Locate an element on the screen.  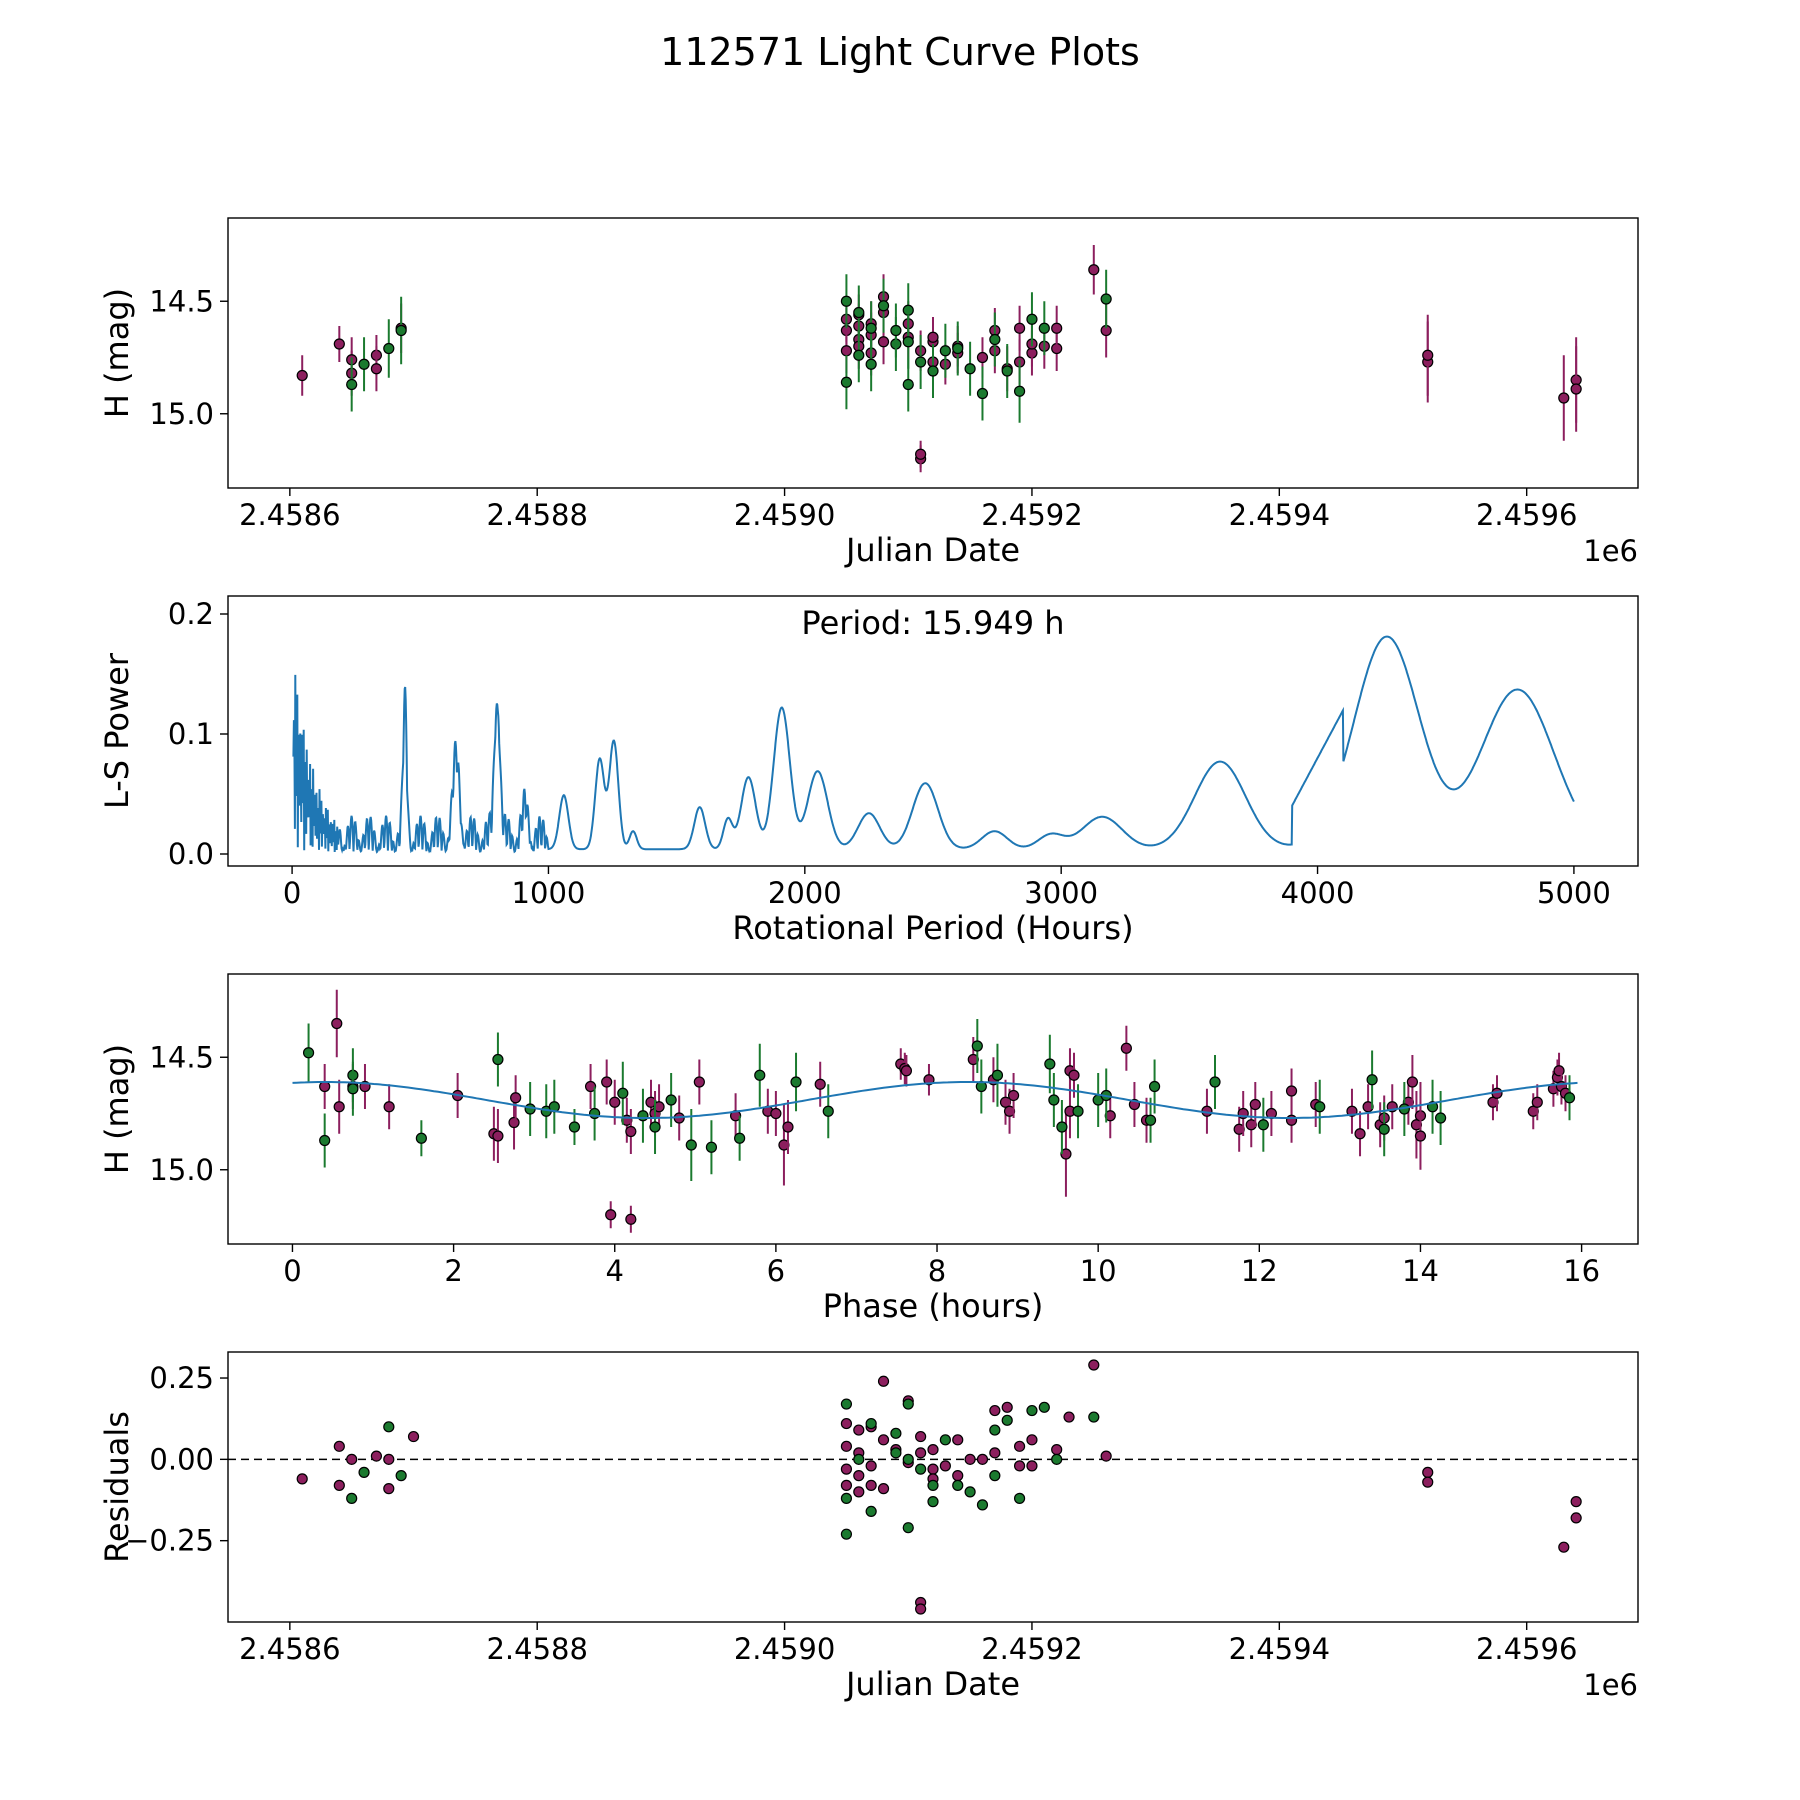
y-tick-label: −0.25 is located at coordinates (169, 1541).